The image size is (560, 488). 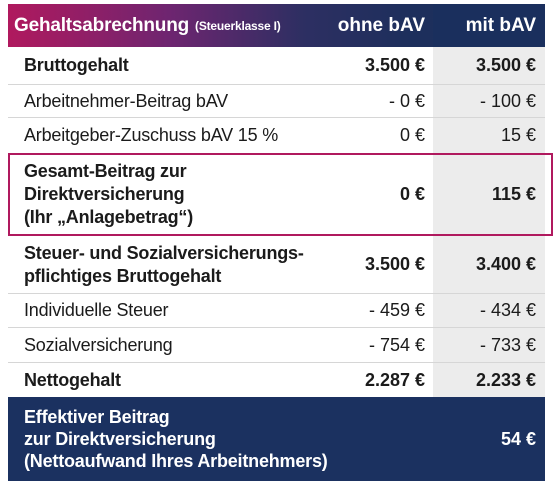 I want to click on header-title-cell: Gehaltsabrechnung (Steuerklasse I), so click(x=164, y=25).